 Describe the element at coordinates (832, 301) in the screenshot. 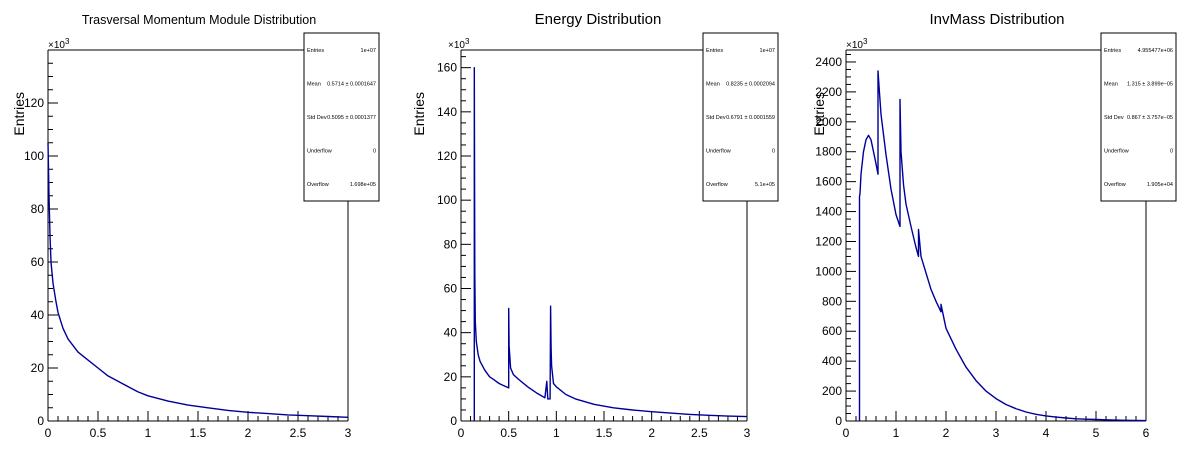

I see `y-tick-label: 800` at that location.